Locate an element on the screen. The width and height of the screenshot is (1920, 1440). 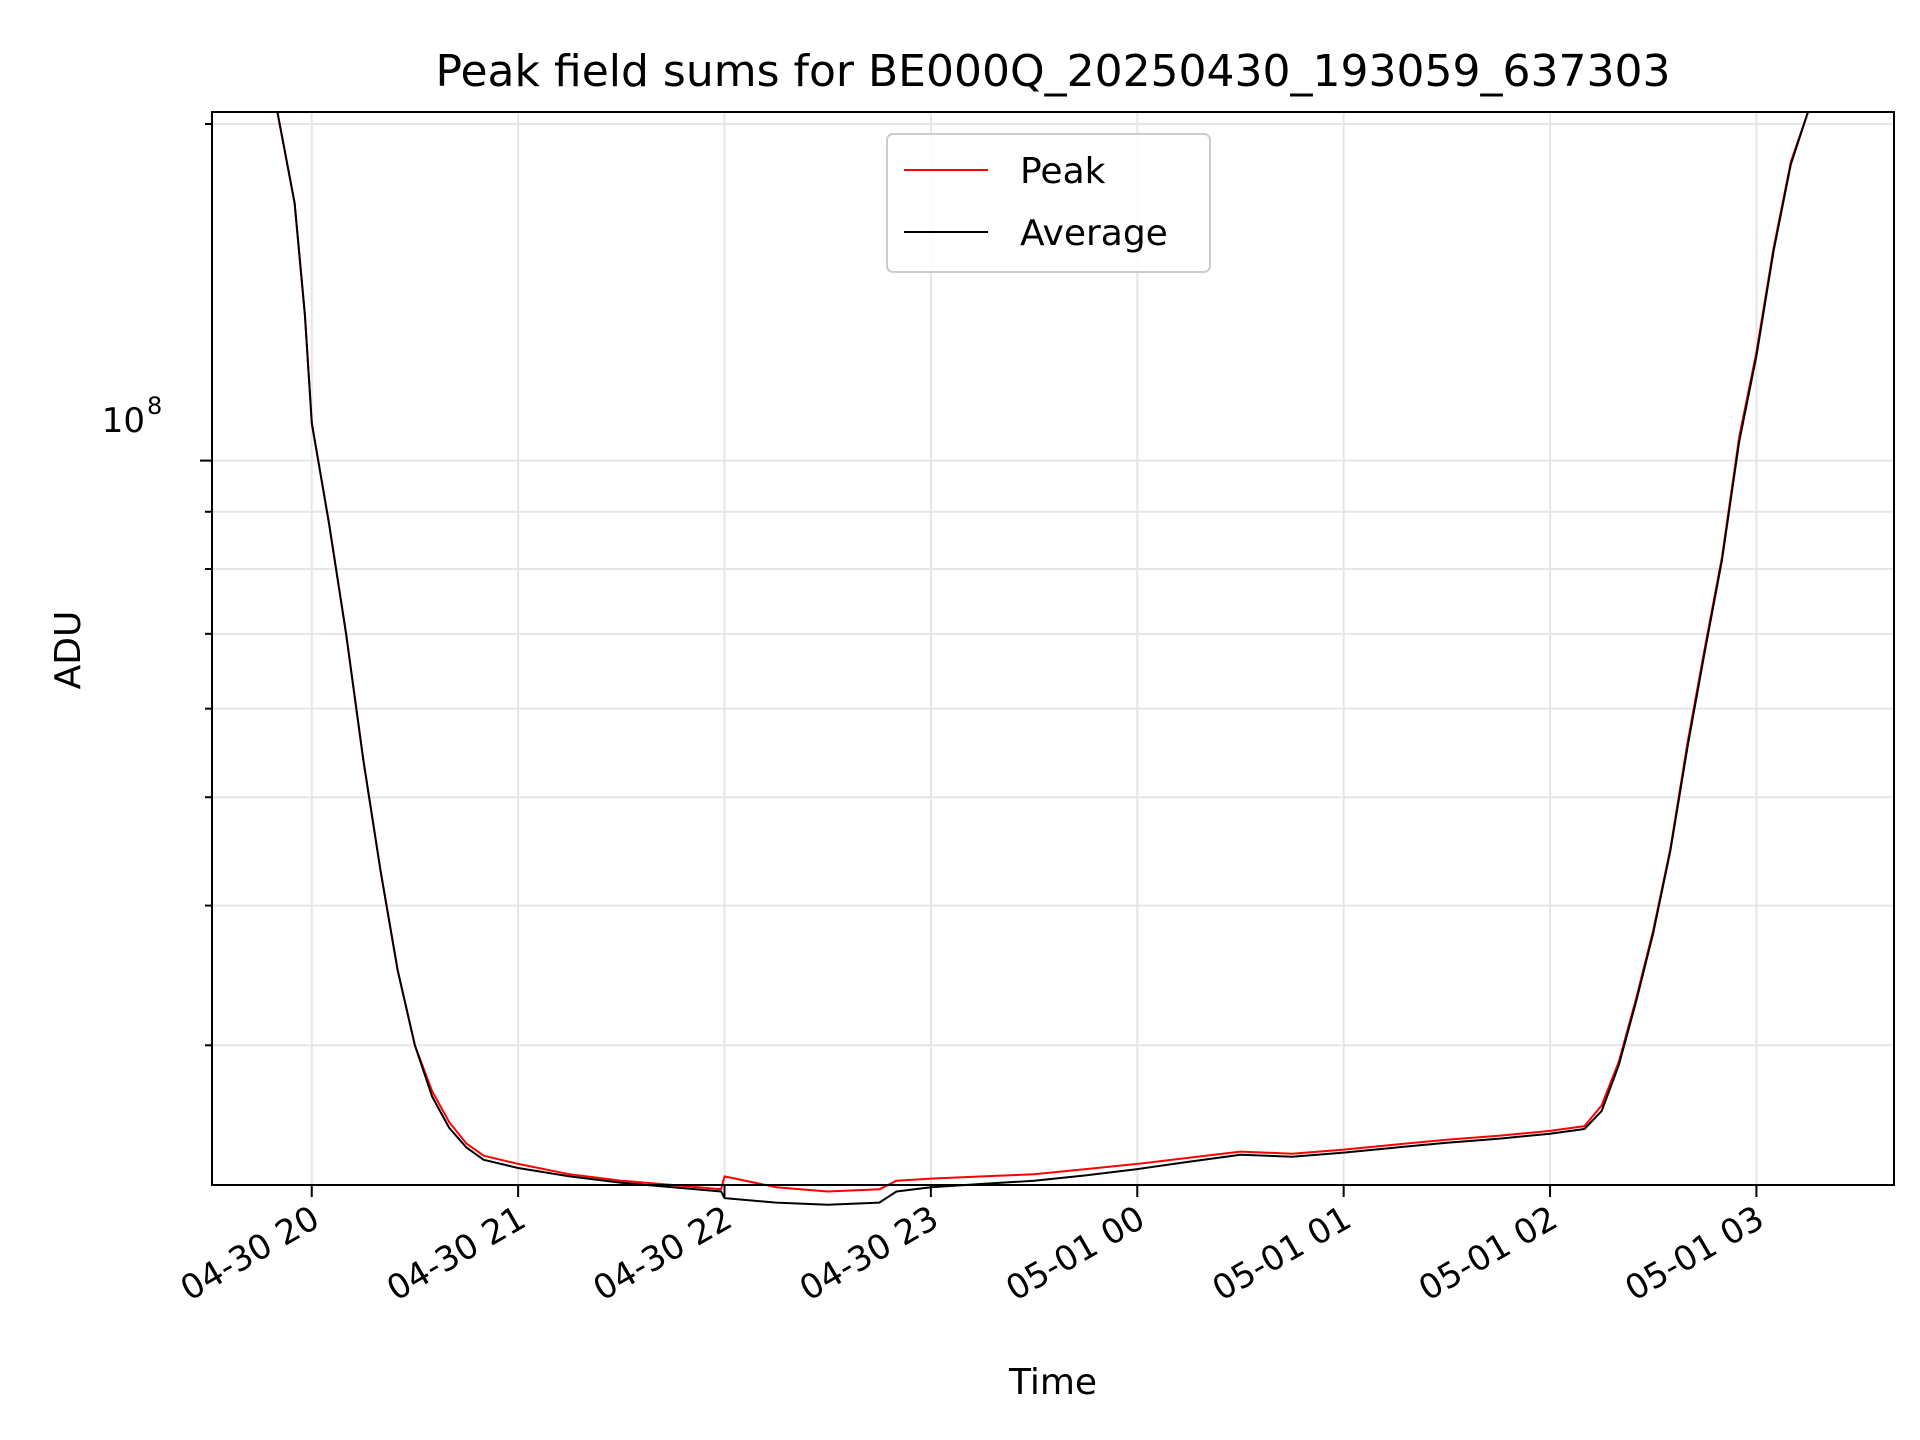
y-tick-label: 10 8 is located at coordinates (132, 416).